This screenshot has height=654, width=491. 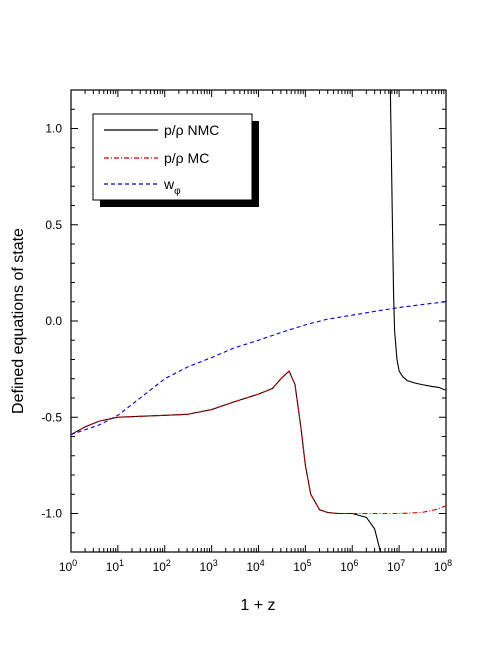 What do you see at coordinates (172, 186) in the screenshot?
I see `legend-label-3: wφ` at bounding box center [172, 186].